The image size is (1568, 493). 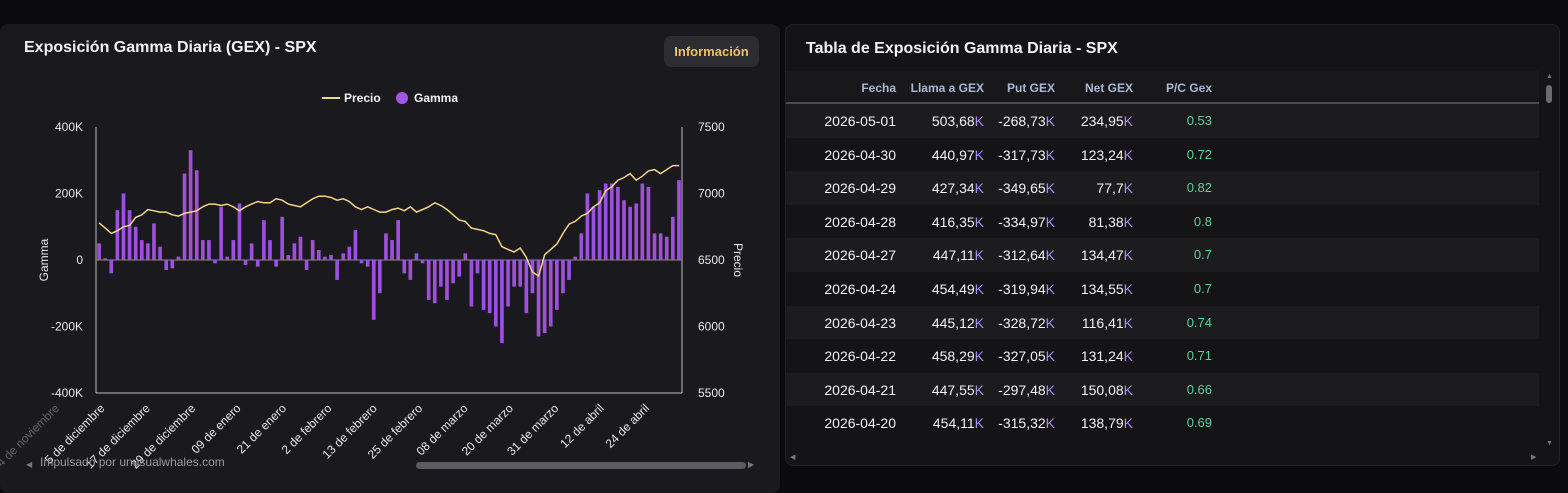 What do you see at coordinates (1162, 356) in the screenshot?
I see `table-row: 2026-04-22 458,29K -327,05K 131,24K 0.71` at bounding box center [1162, 356].